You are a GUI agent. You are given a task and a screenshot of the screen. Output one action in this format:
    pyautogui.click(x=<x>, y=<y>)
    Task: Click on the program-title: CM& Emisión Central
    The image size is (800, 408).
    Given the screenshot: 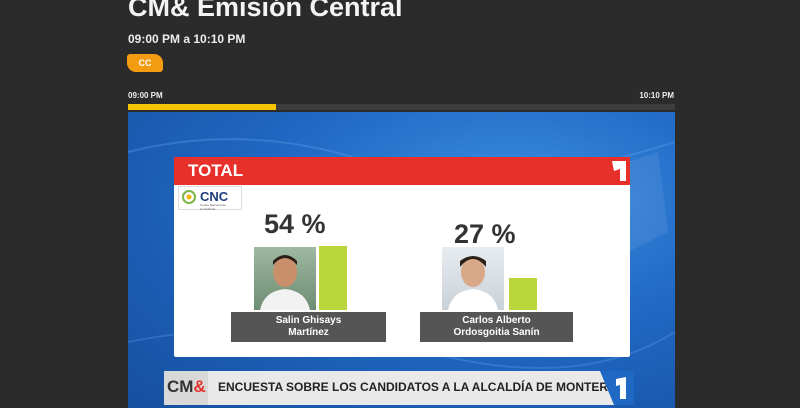 What is the action you would take?
    pyautogui.click(x=265, y=11)
    